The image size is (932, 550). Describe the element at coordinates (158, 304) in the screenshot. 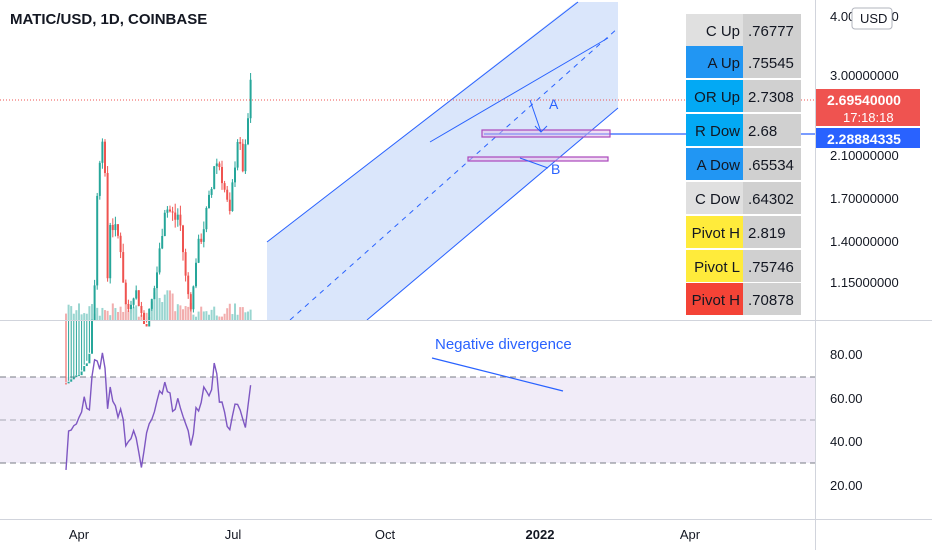

I see `volume-bars` at that location.